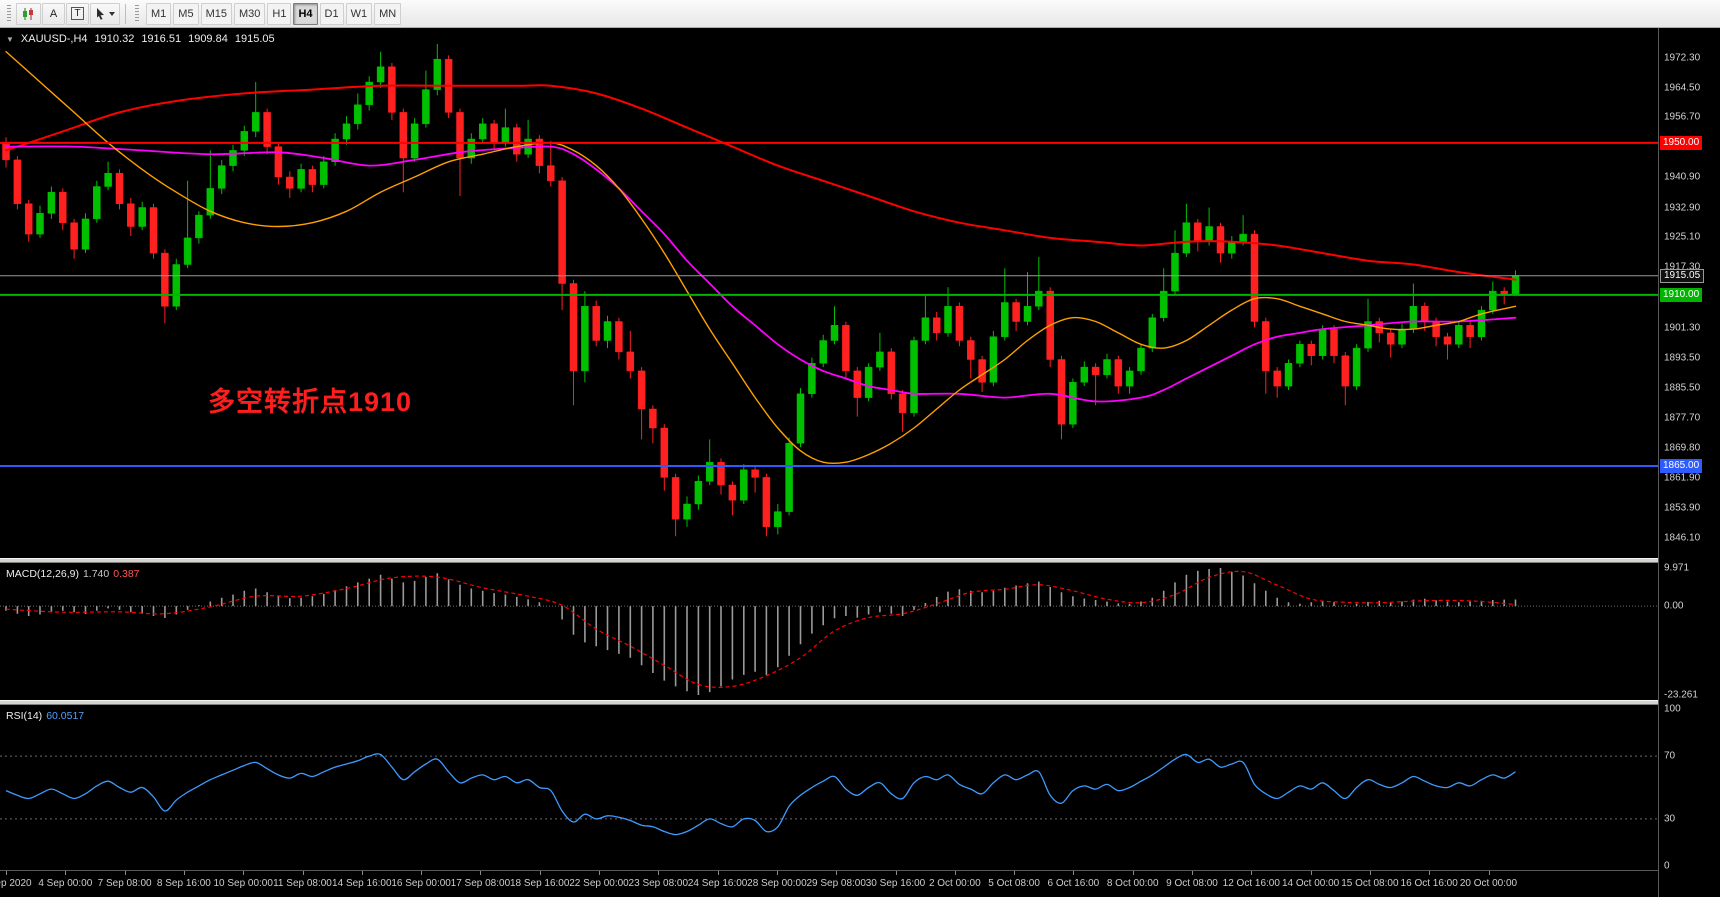 This screenshot has height=897, width=1720. I want to click on axis-tick-label: 1869.80, so click(1682, 448).